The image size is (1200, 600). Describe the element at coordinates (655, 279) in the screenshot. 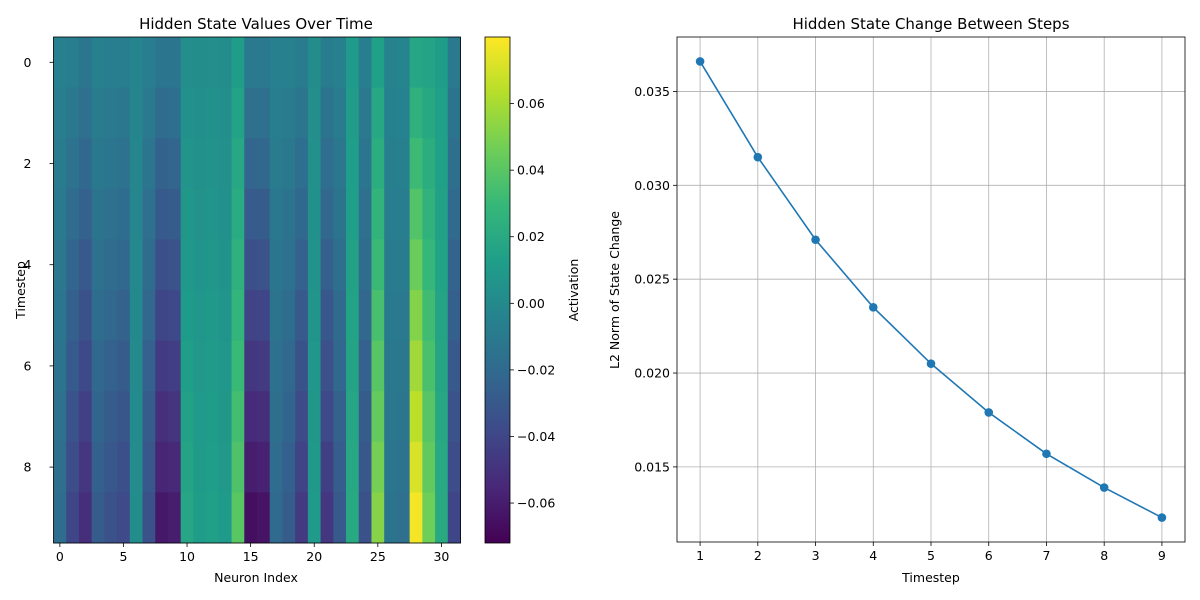

I see `line-y-ticks: 0.035 0.030 0.025 0.020 0.015` at that location.